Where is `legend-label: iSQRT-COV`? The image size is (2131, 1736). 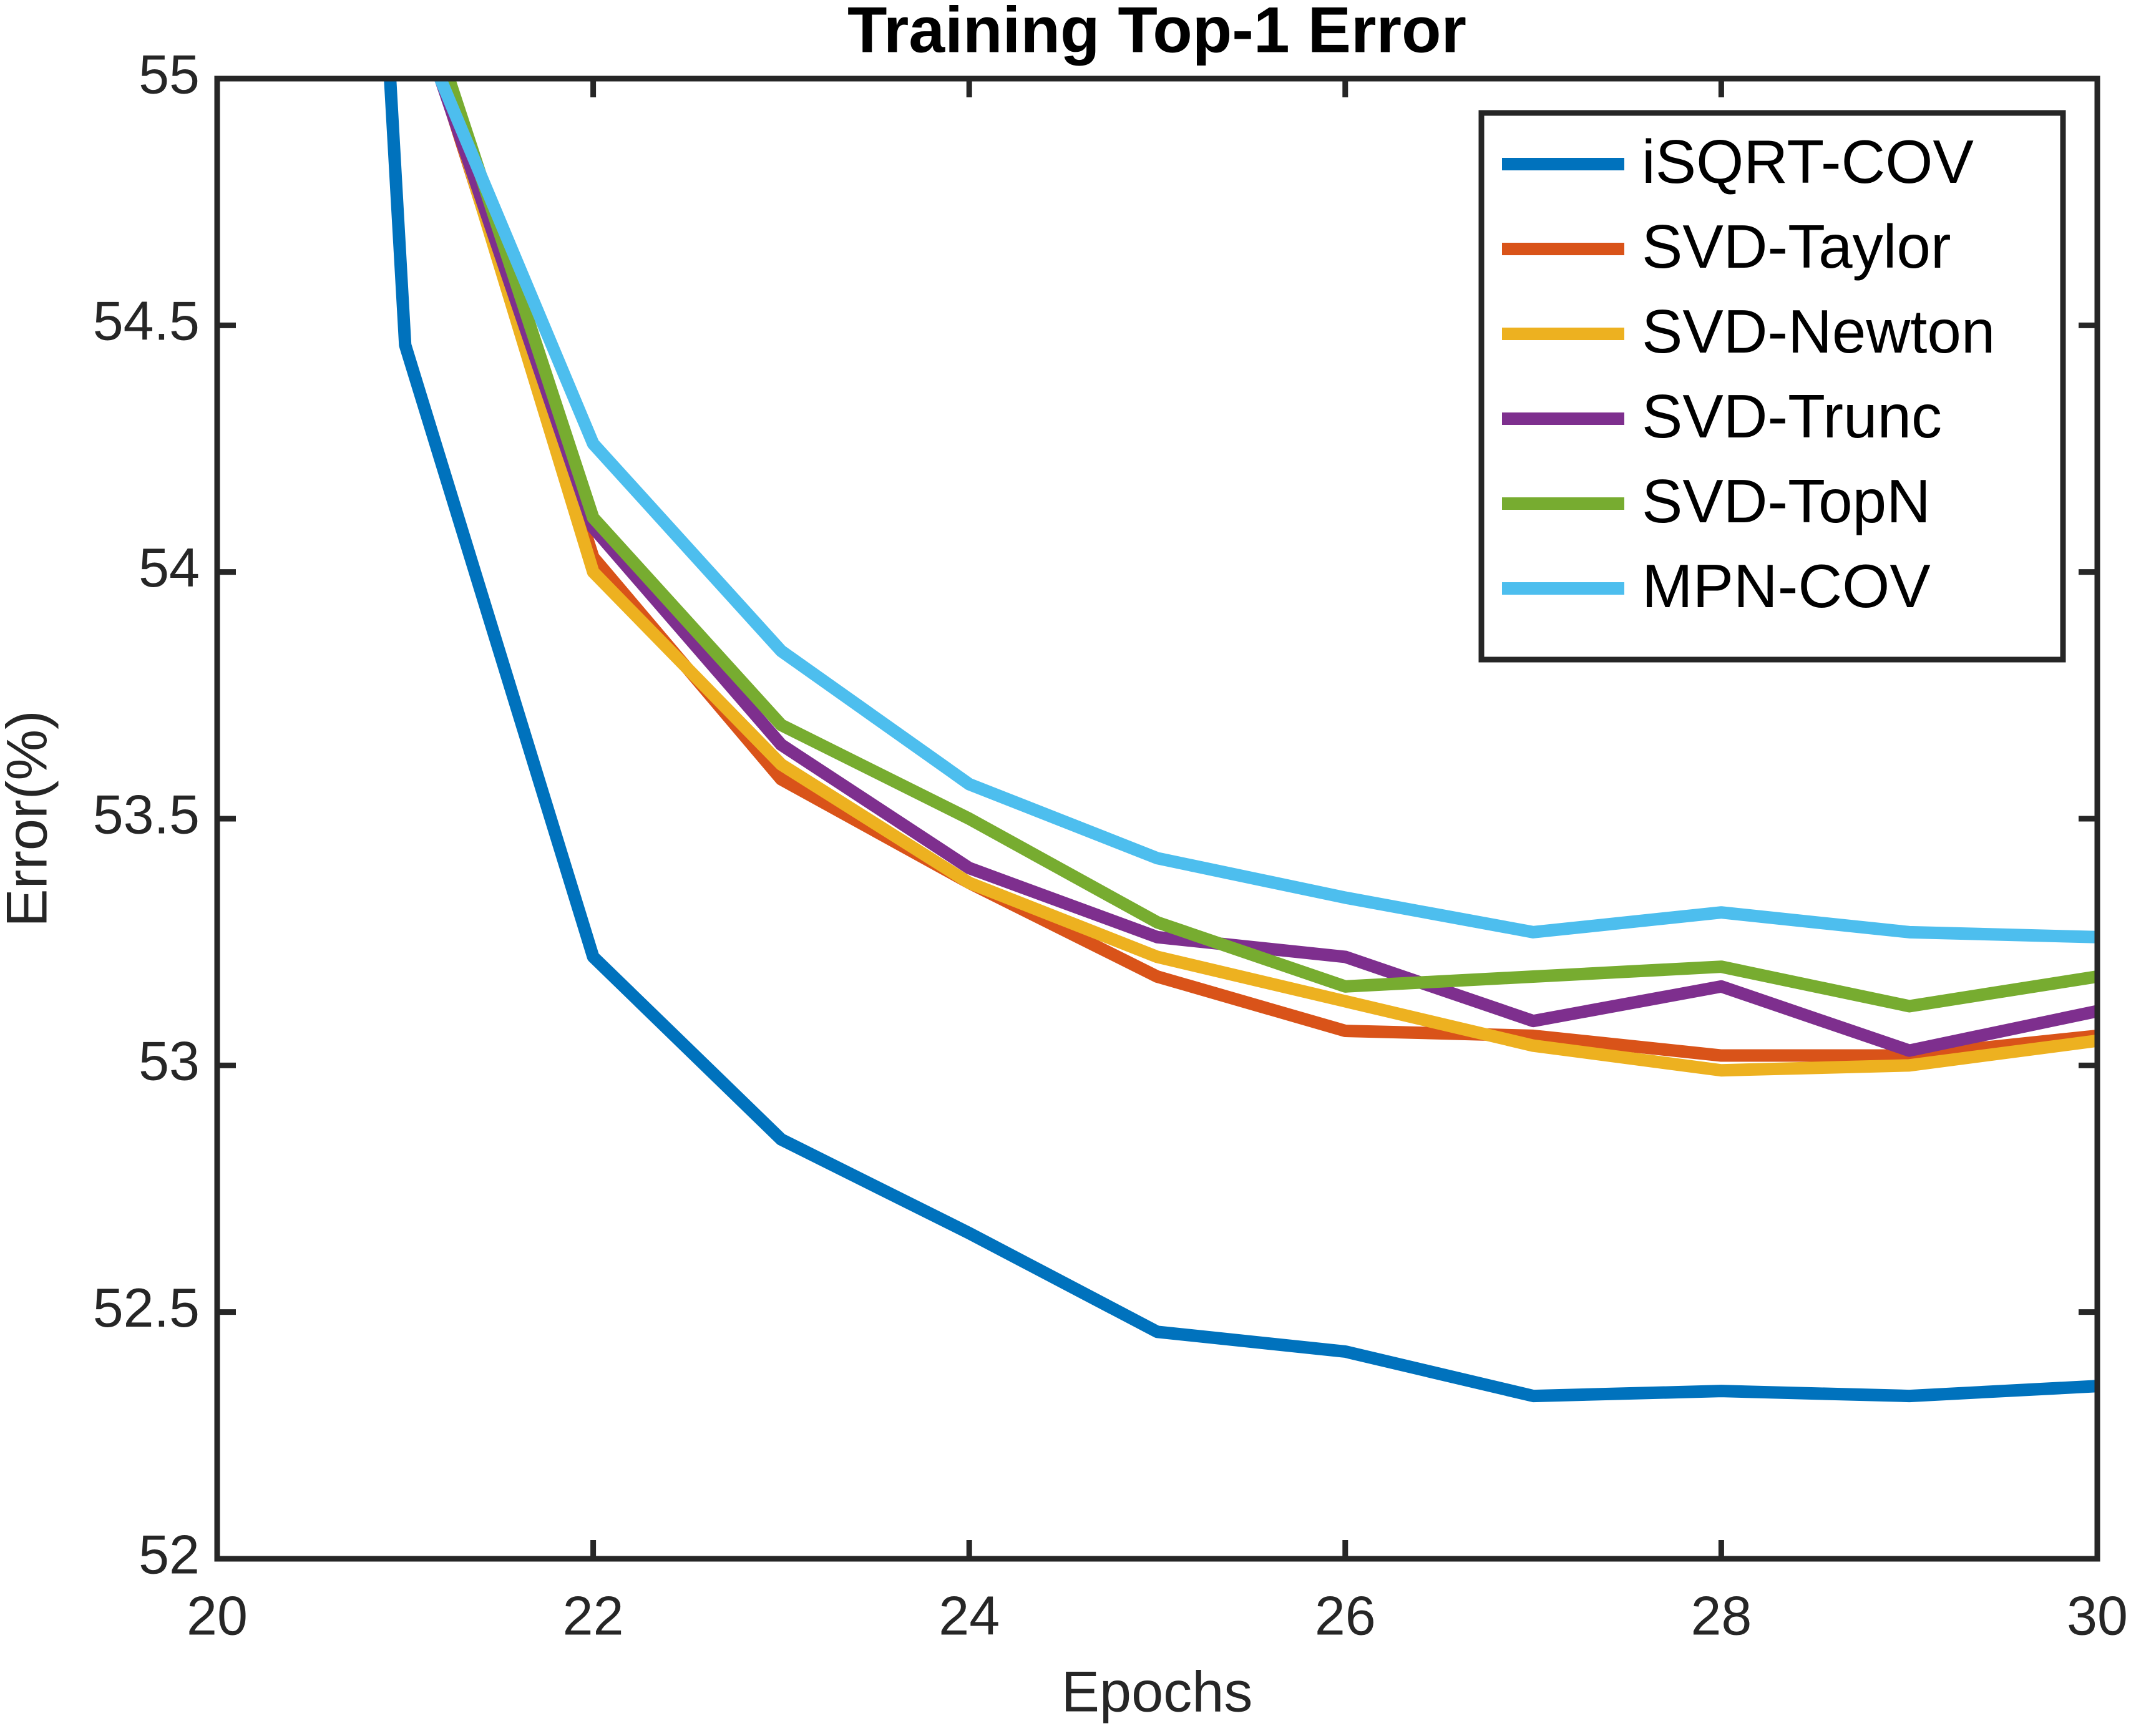 legend-label: iSQRT-COV is located at coordinates (1808, 161).